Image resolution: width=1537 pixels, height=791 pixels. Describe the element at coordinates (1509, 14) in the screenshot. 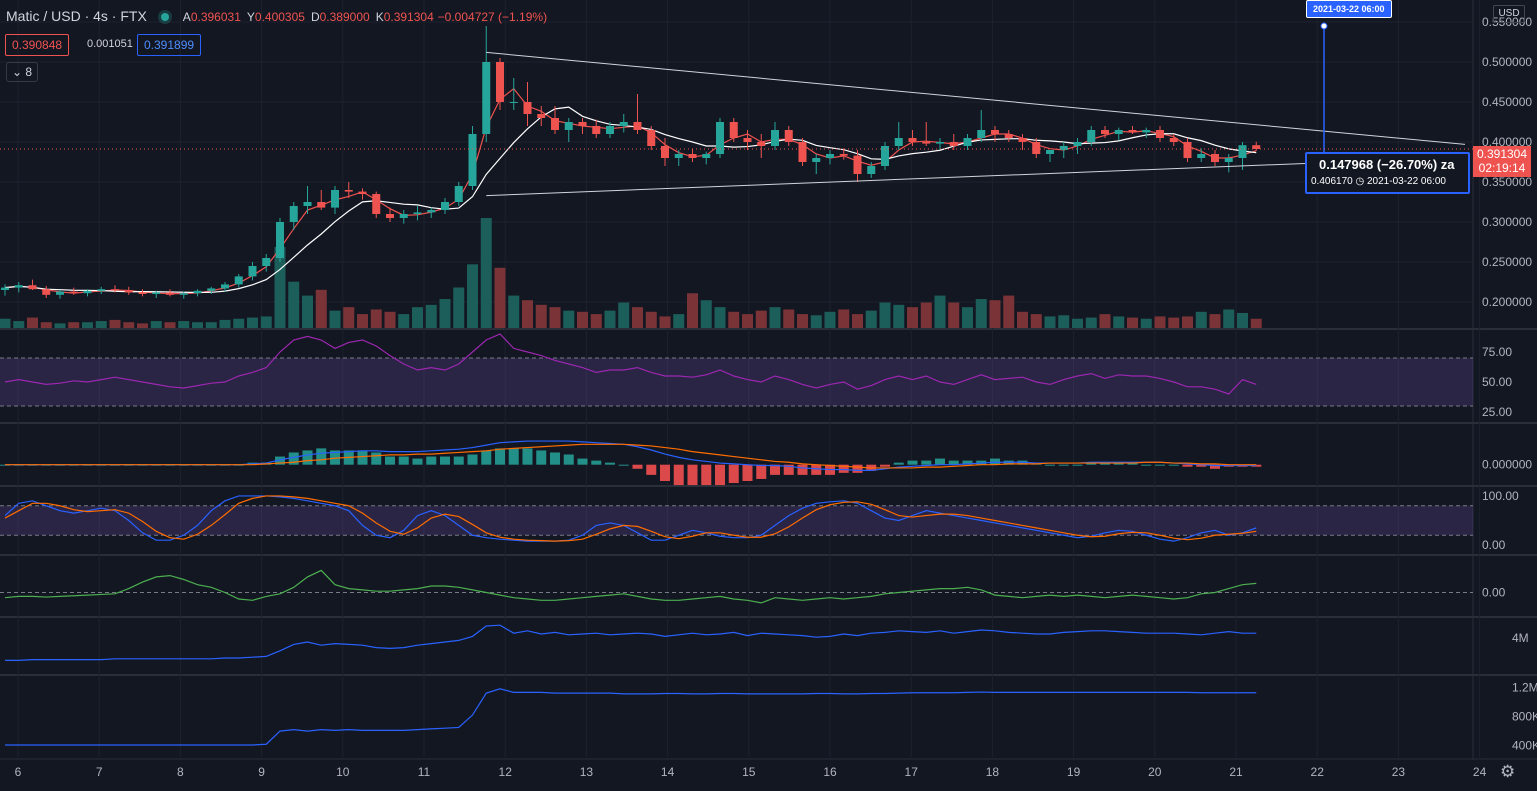

I see `currency-button: USD` at that location.